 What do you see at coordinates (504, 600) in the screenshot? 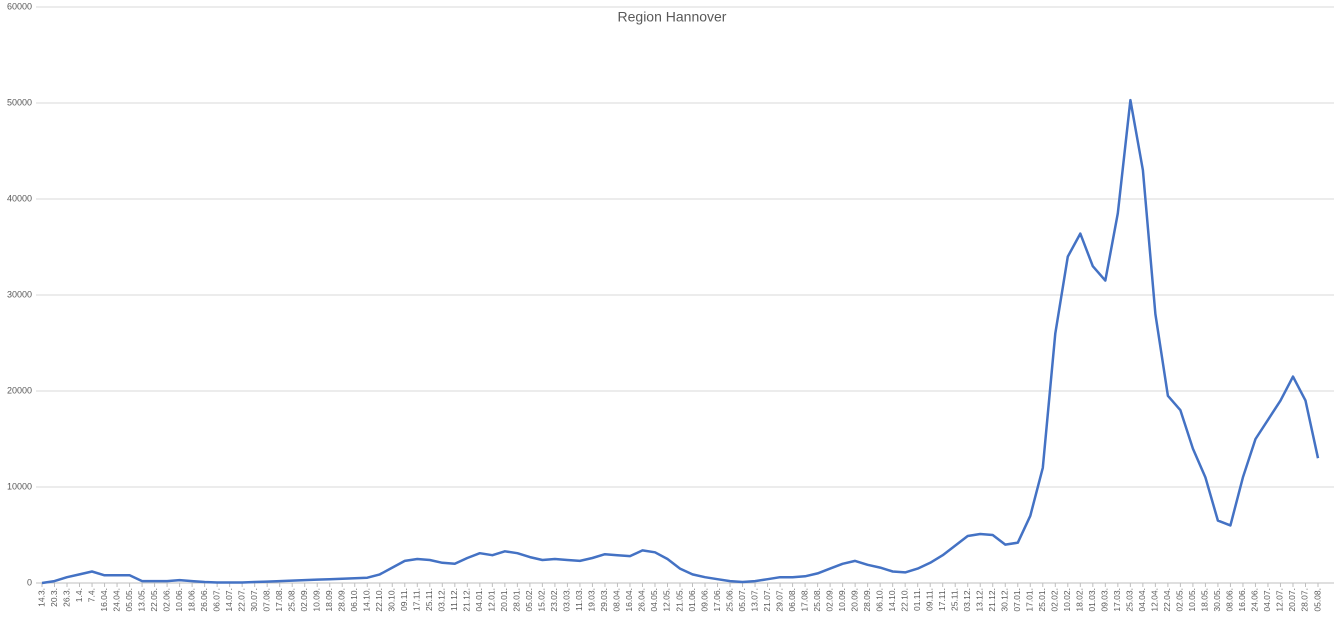
I see `x-tick-label: 20.01.` at bounding box center [504, 600].